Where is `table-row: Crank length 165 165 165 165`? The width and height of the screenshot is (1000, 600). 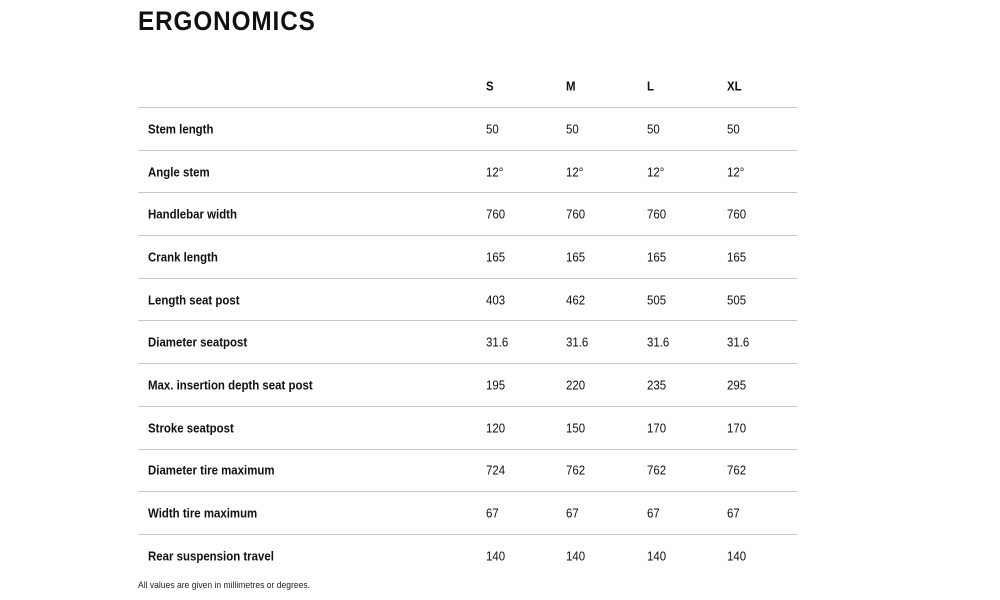
table-row: Crank length 165 165 165 165 is located at coordinates (467, 257).